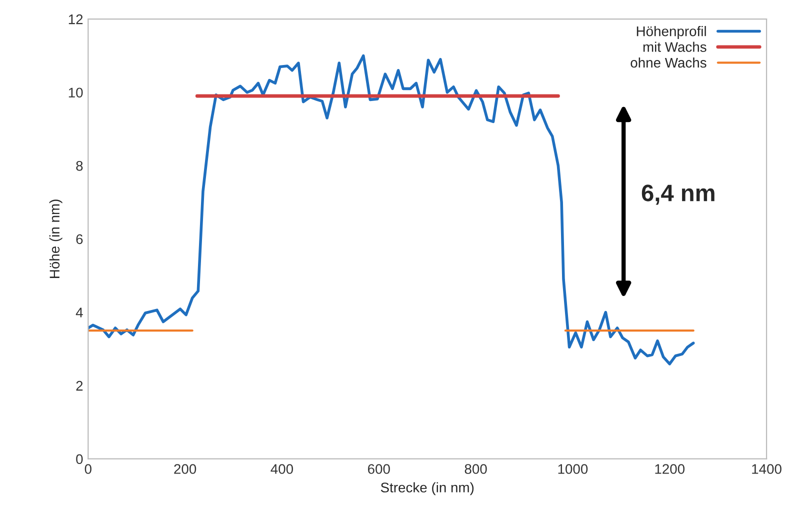  What do you see at coordinates (573, 469) in the screenshot?
I see `x-tick-label: 1000` at bounding box center [573, 469].